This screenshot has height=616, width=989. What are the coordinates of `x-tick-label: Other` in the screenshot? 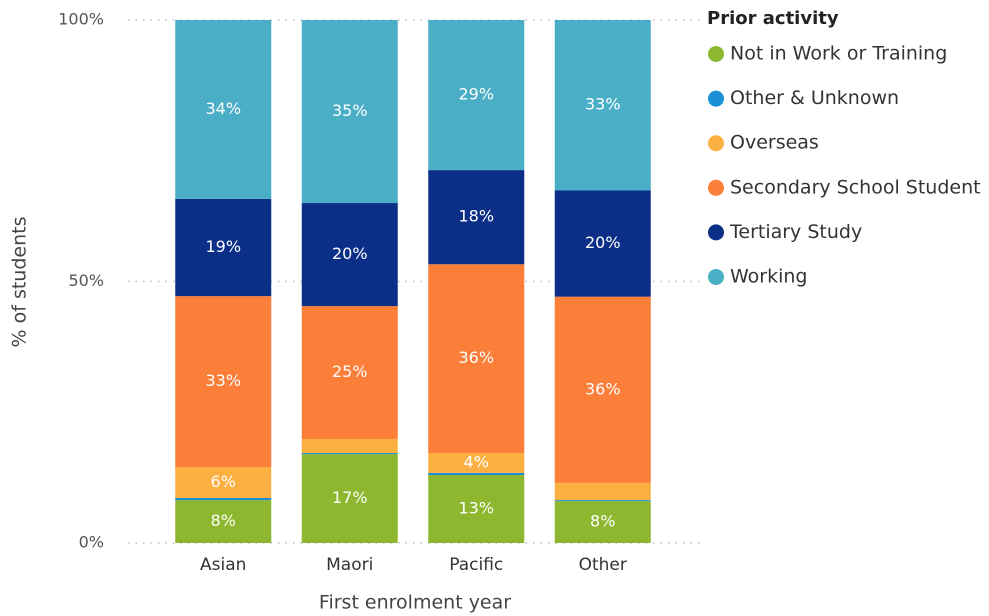 It's located at (603, 565).